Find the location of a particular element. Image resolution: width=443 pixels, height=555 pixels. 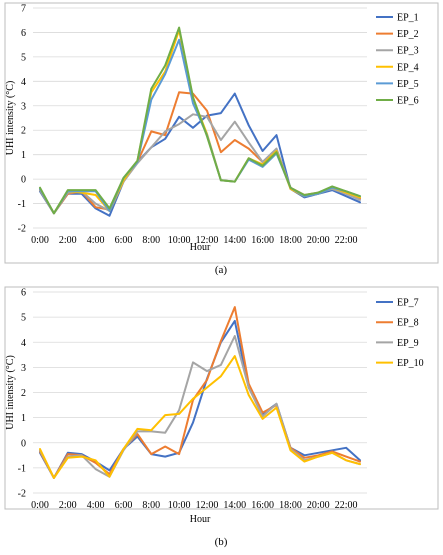

y-tick-label: 7 is located at coordinates (23, 9).